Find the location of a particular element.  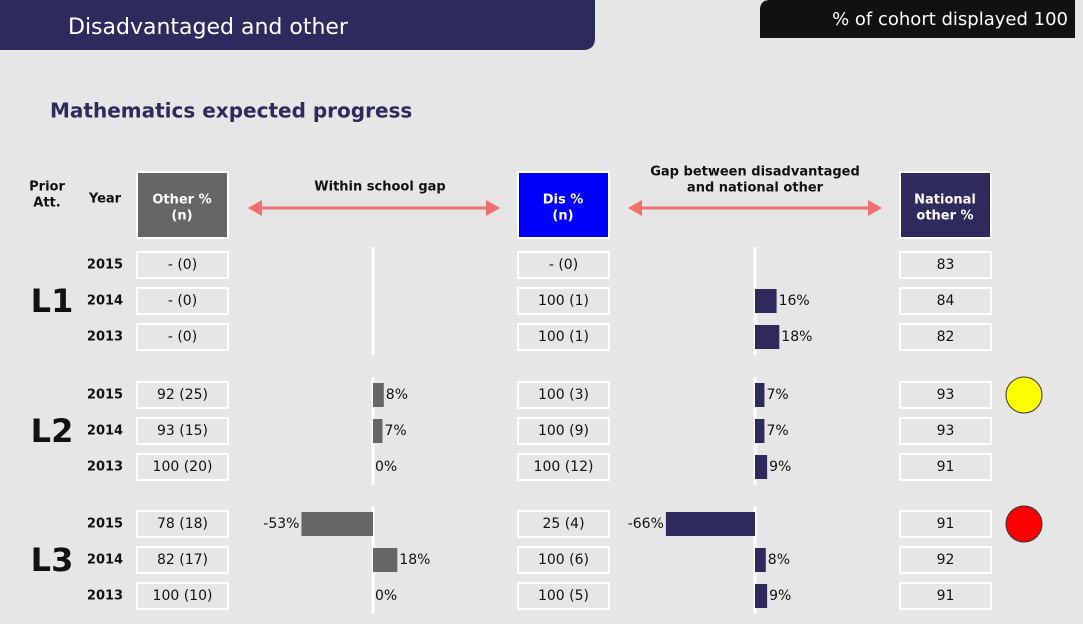

column-header: other % is located at coordinates (944, 216).